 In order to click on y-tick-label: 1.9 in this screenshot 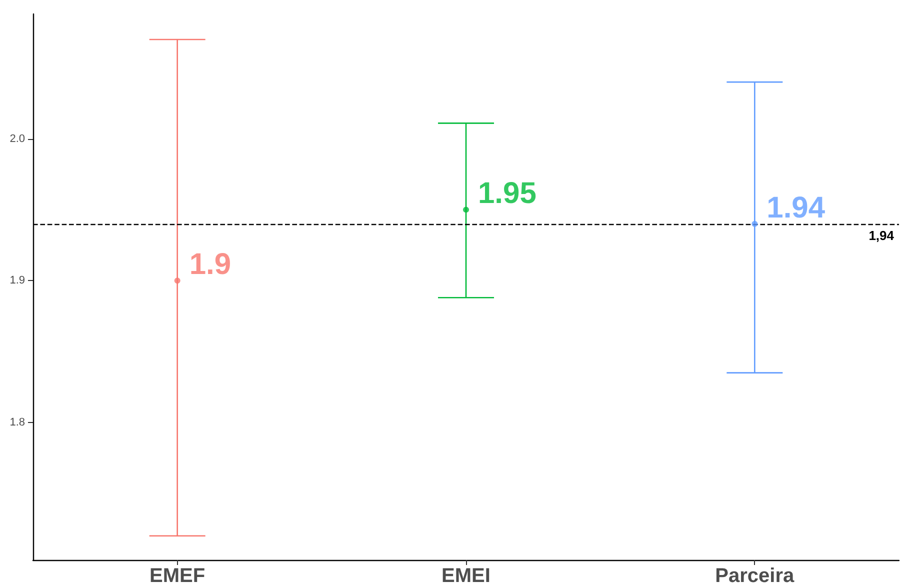, I will do `click(17, 280)`.